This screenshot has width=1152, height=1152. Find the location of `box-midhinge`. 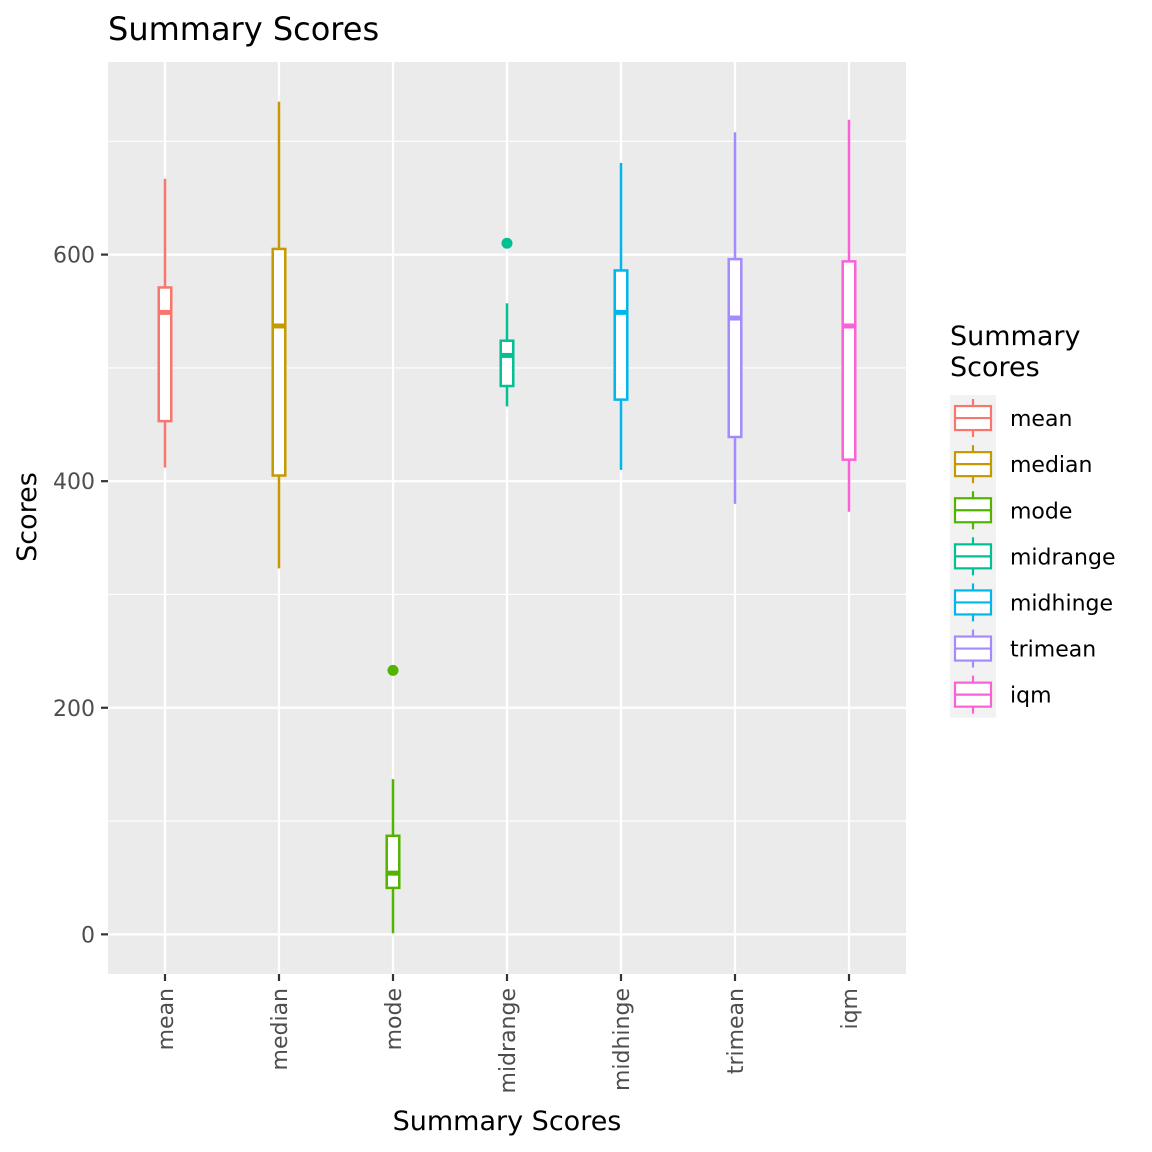

box-midhinge is located at coordinates (621, 316).